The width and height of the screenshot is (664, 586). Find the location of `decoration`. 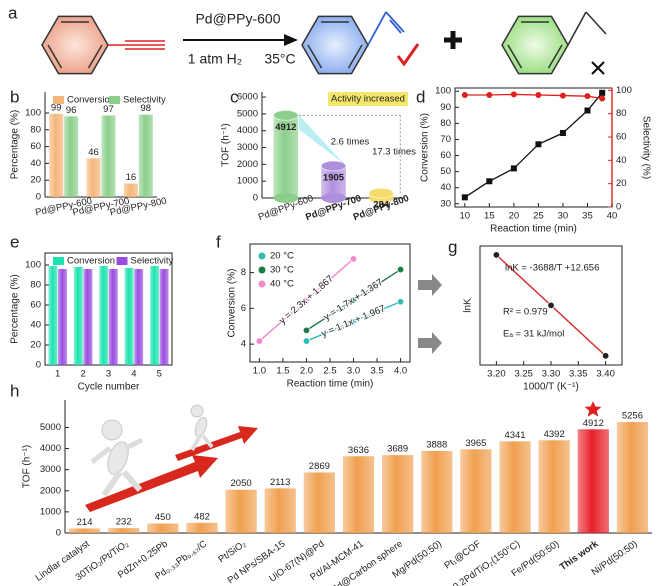

decoration is located at coordinates (343, 456).